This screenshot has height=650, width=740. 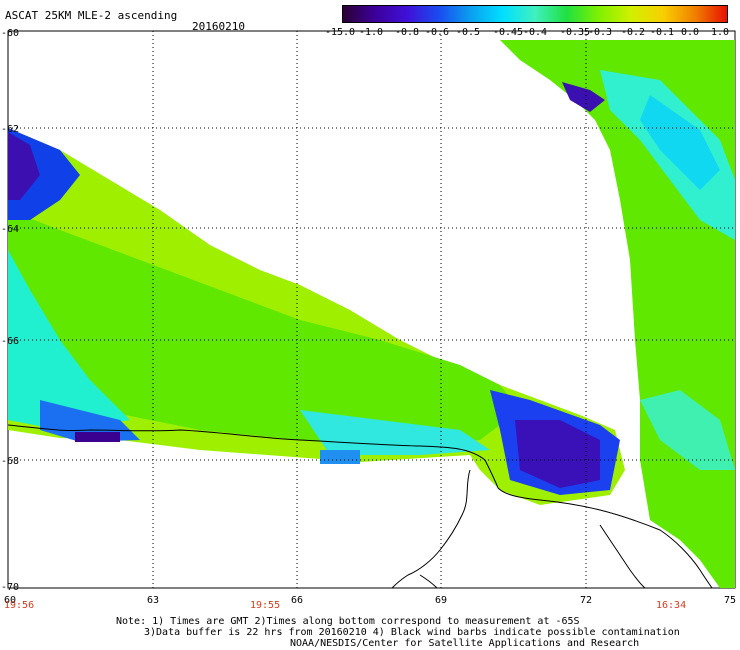 What do you see at coordinates (10, 229) in the screenshot?
I see `y-tick-label: -64` at bounding box center [10, 229].